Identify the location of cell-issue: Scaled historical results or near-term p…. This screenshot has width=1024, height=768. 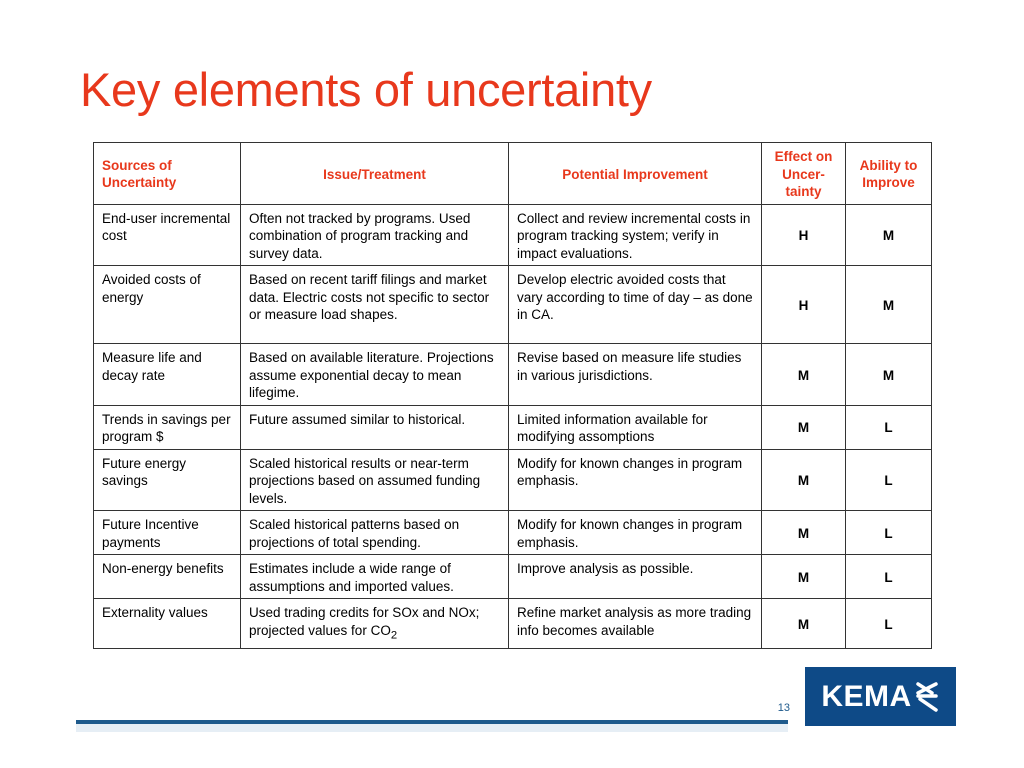
(374, 479).